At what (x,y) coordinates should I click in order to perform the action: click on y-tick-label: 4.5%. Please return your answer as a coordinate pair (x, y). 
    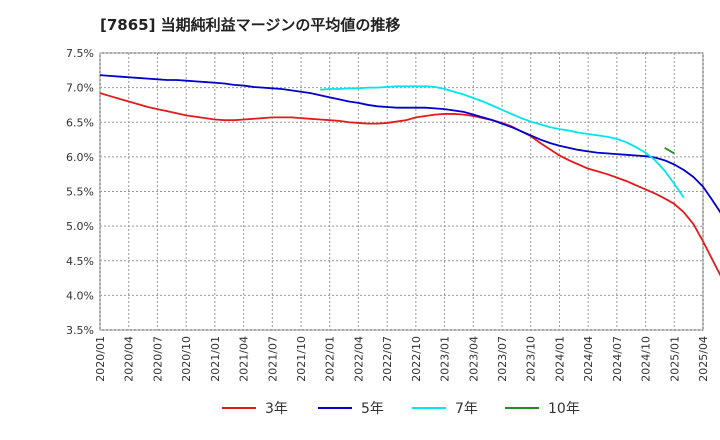
    Looking at the image, I should click on (80, 261).